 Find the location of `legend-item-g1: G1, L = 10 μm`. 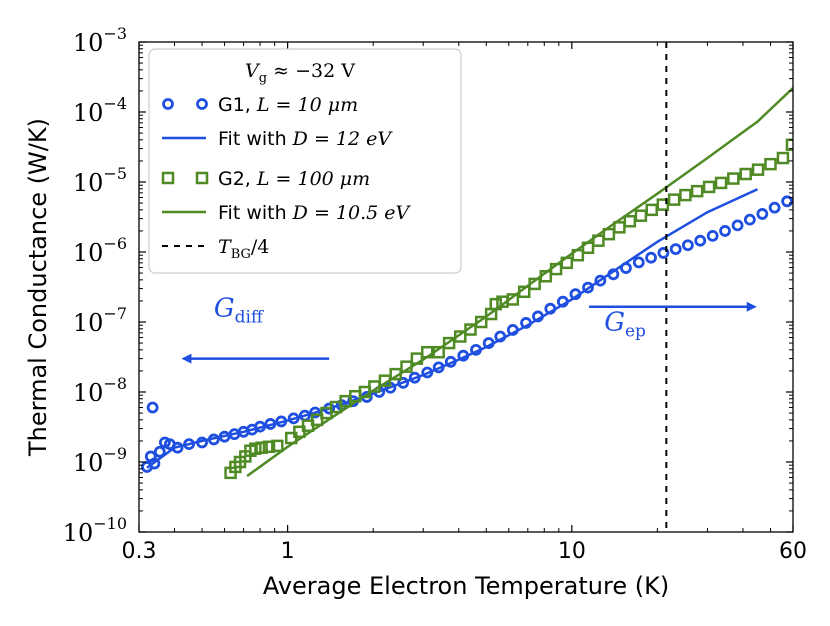

legend-item-g1: G1, L = 10 μm is located at coordinates (260, 105).